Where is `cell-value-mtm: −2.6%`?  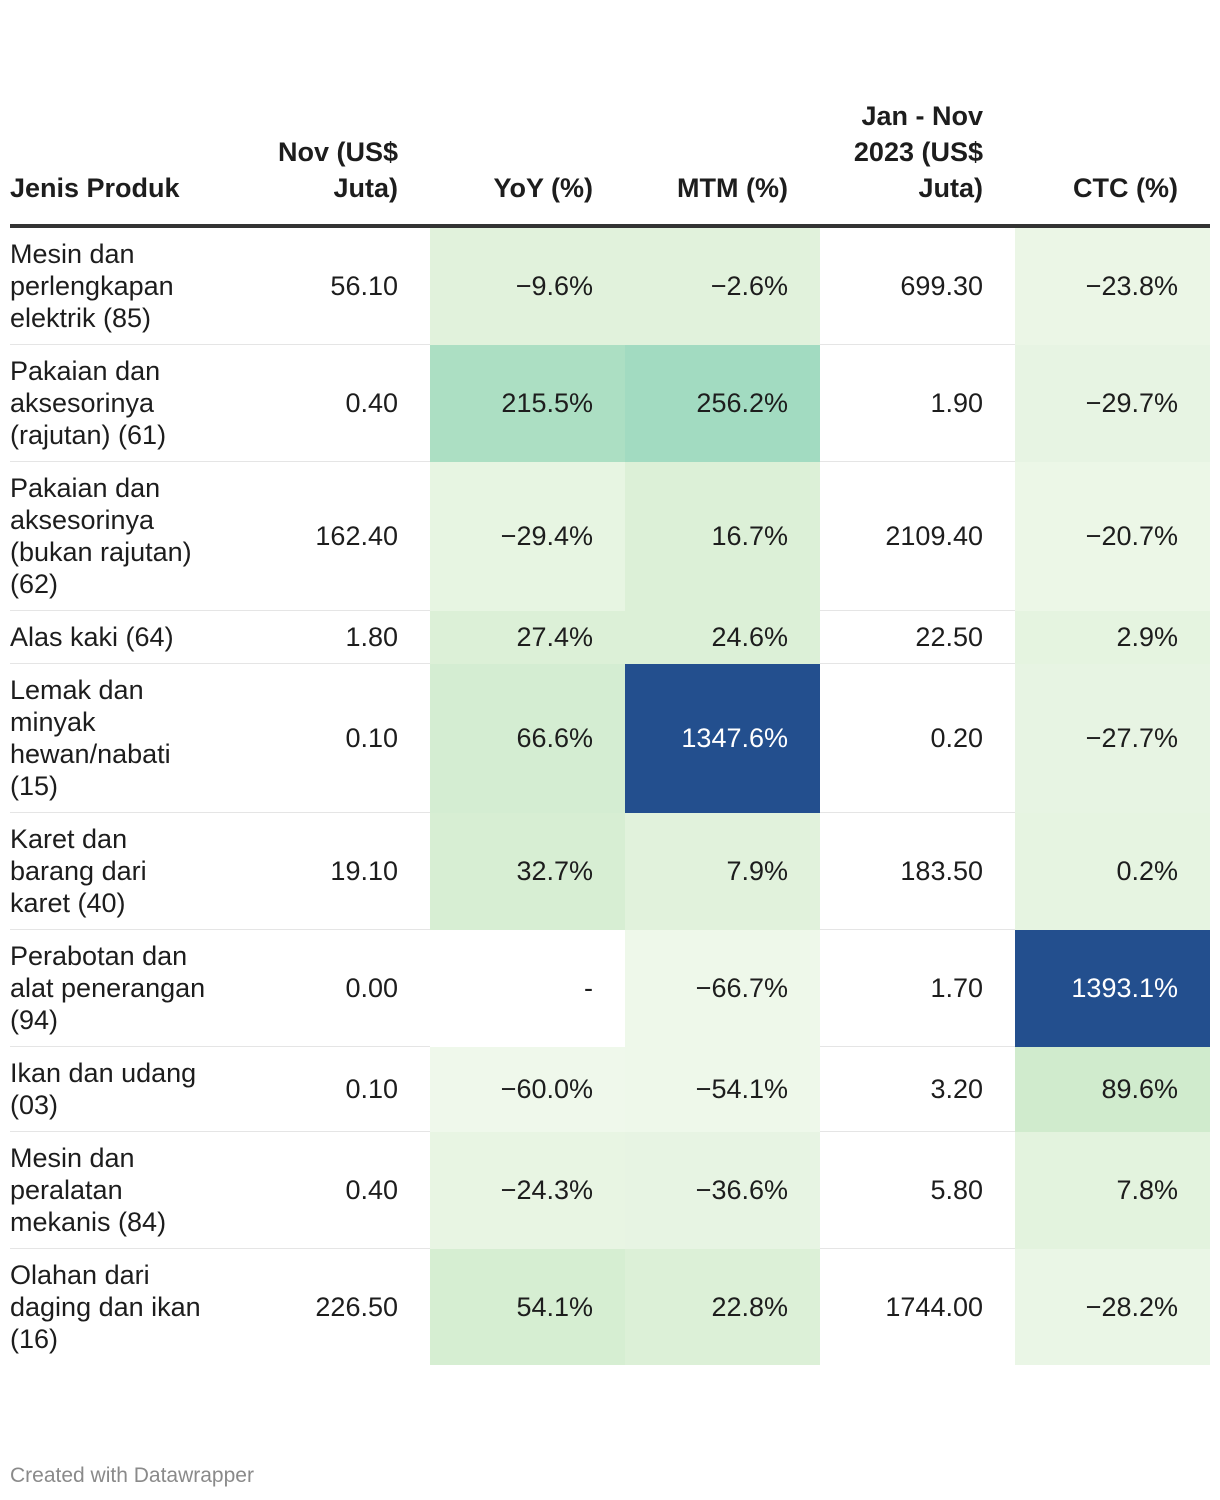
cell-value-mtm: −2.6% is located at coordinates (722, 285).